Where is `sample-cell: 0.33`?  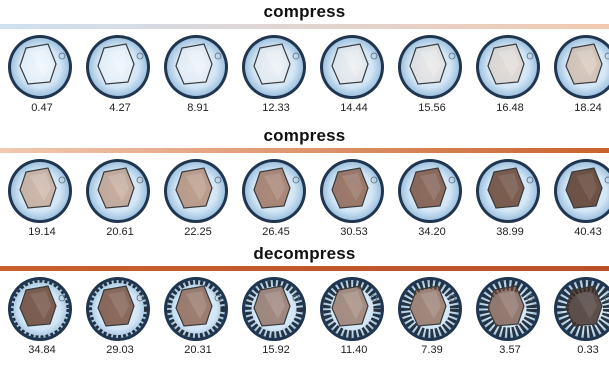
sample-cell: 0.33 is located at coordinates (577, 326).